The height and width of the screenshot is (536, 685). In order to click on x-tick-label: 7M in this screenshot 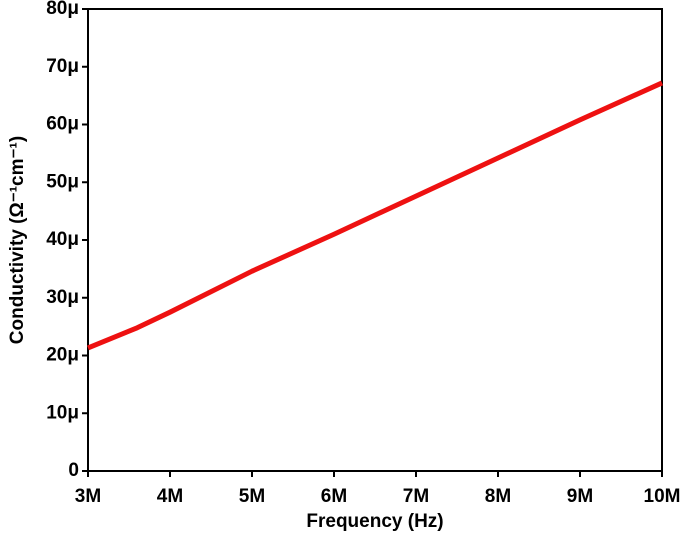, I will do `click(416, 496)`.